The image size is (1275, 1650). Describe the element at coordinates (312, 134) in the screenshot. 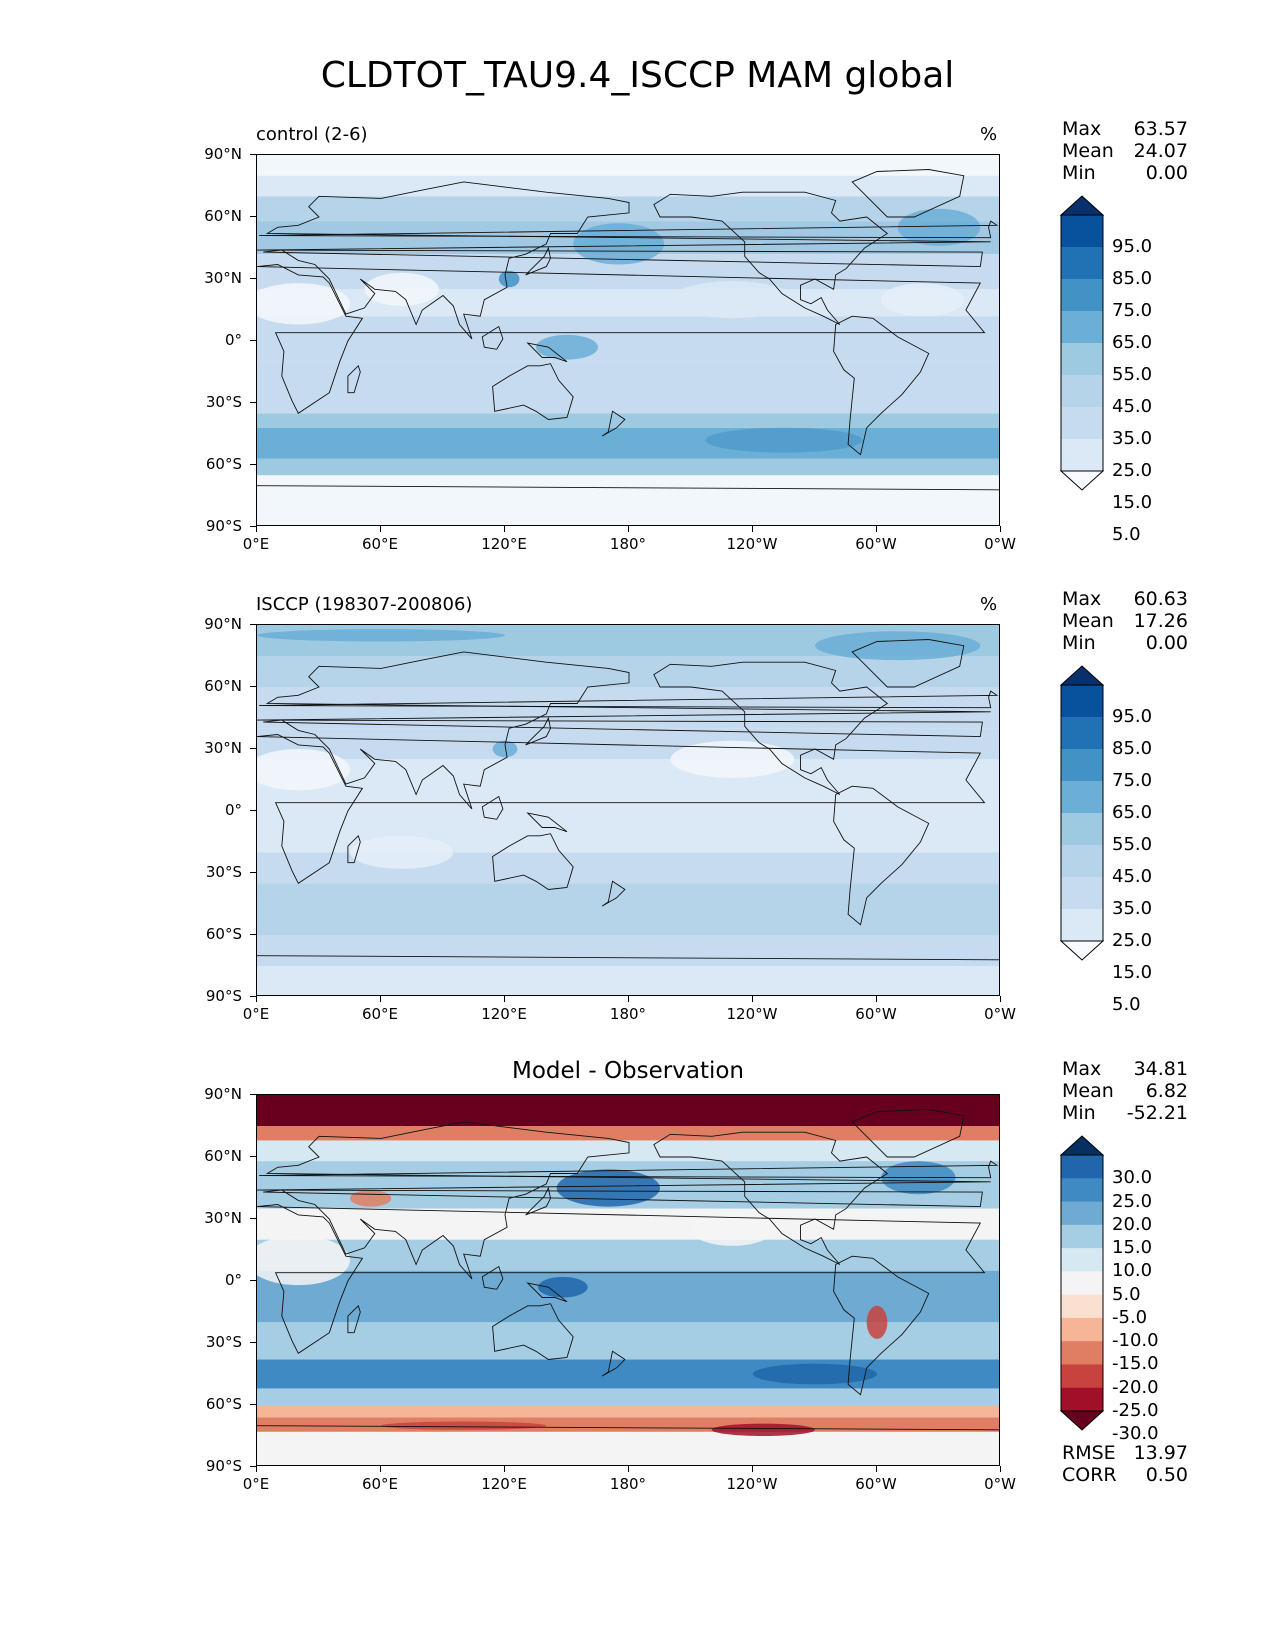

I see `panel-title: control (2-6)` at that location.